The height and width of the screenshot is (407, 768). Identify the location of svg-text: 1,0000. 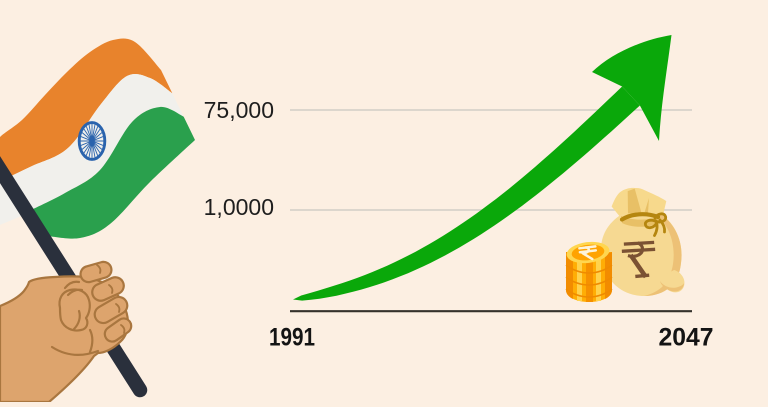
(239, 207).